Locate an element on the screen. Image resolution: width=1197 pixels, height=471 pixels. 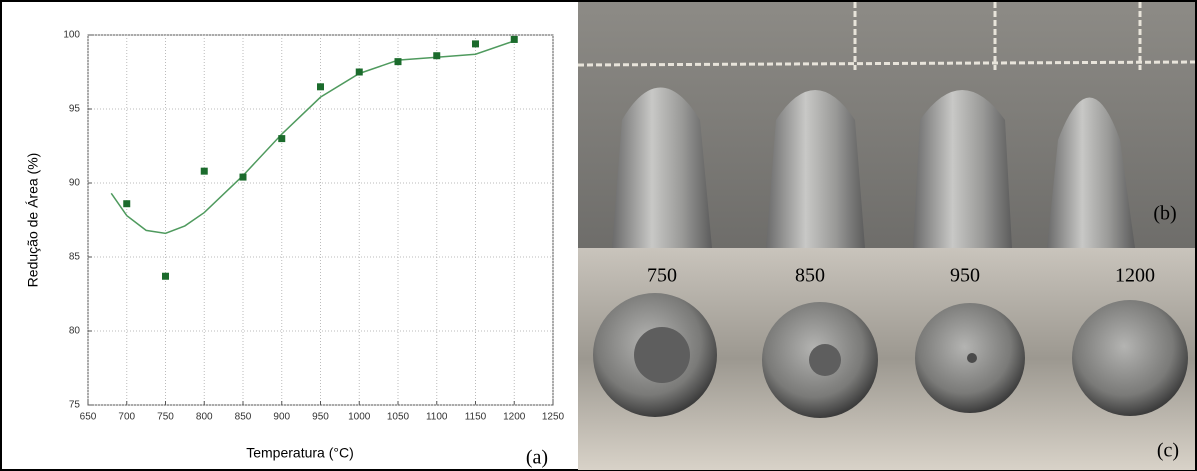
x-tick-label: 1000 is located at coordinates (359, 417).